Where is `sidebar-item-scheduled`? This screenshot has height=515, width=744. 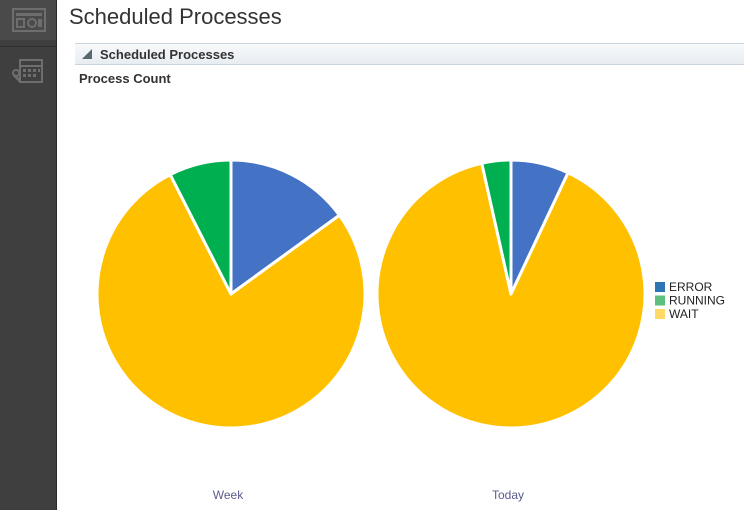
sidebar-item-scheduled is located at coordinates (28, 70).